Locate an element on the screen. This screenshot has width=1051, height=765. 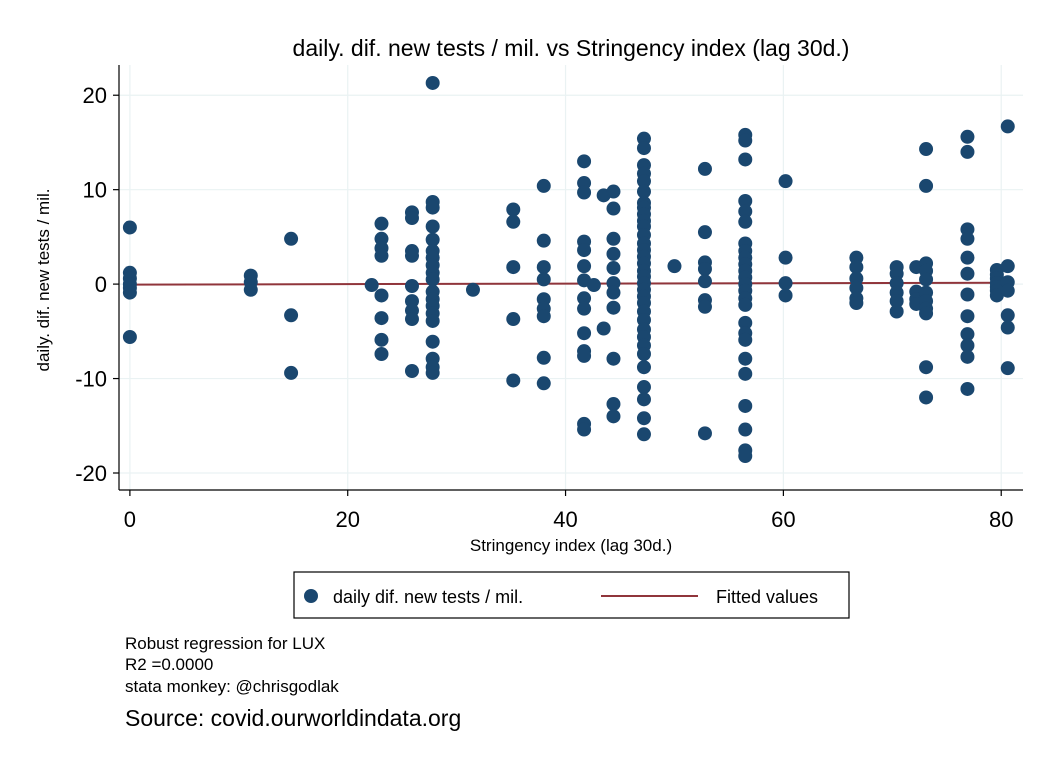
x-tick-label: 0 is located at coordinates (130, 519).